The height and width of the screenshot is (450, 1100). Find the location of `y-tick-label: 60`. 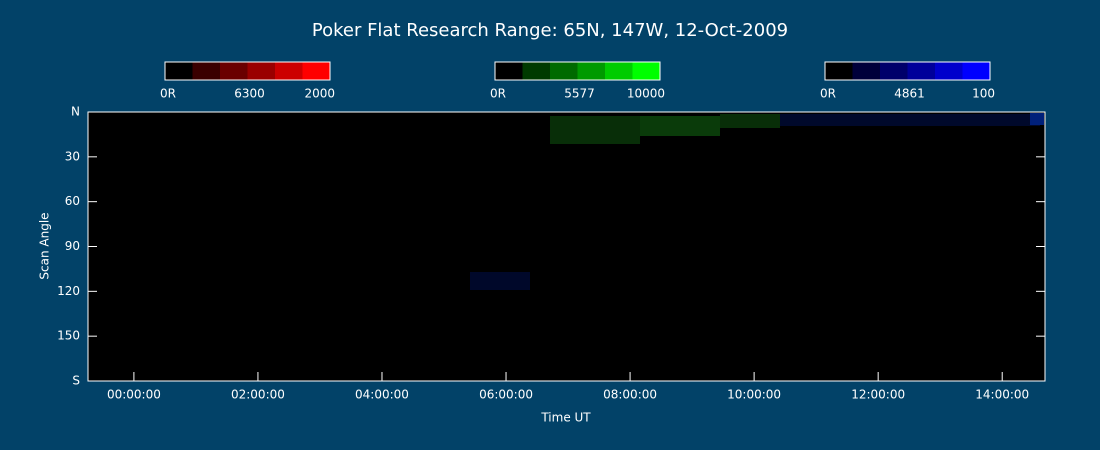

y-tick-label: 60 is located at coordinates (72, 201).